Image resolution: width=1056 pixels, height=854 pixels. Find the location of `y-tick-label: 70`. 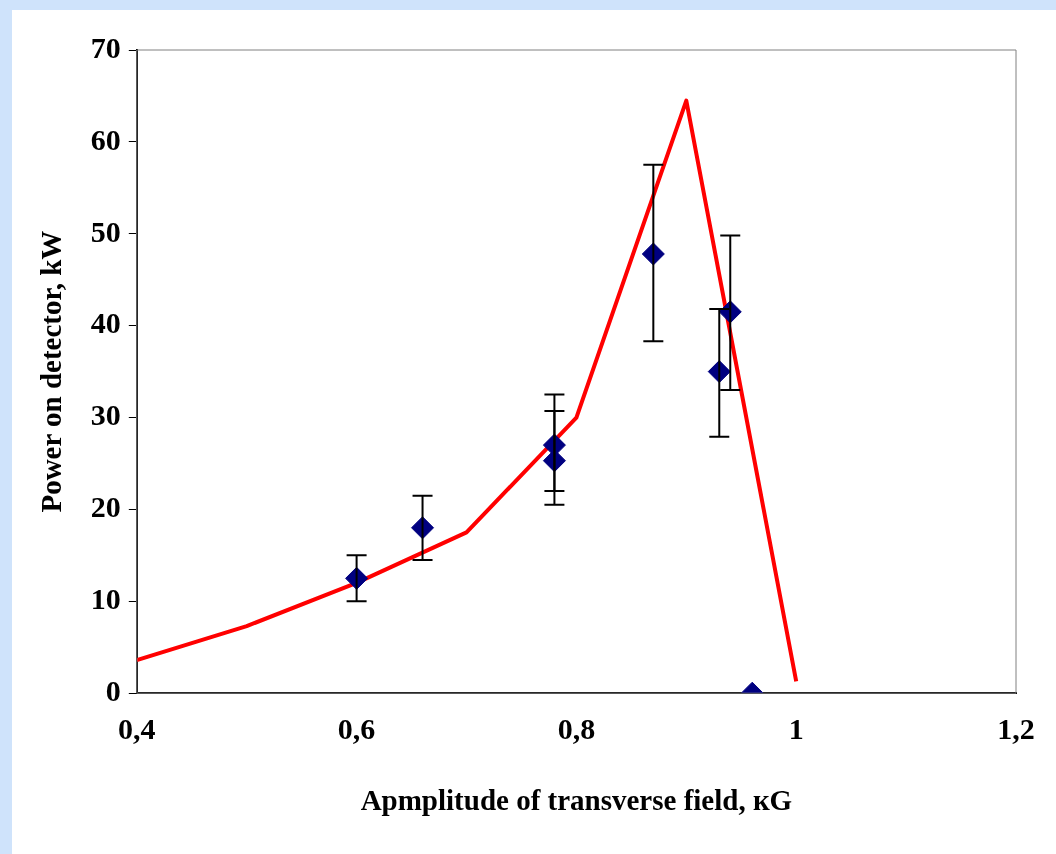

y-tick-label: 70 is located at coordinates (105, 47).